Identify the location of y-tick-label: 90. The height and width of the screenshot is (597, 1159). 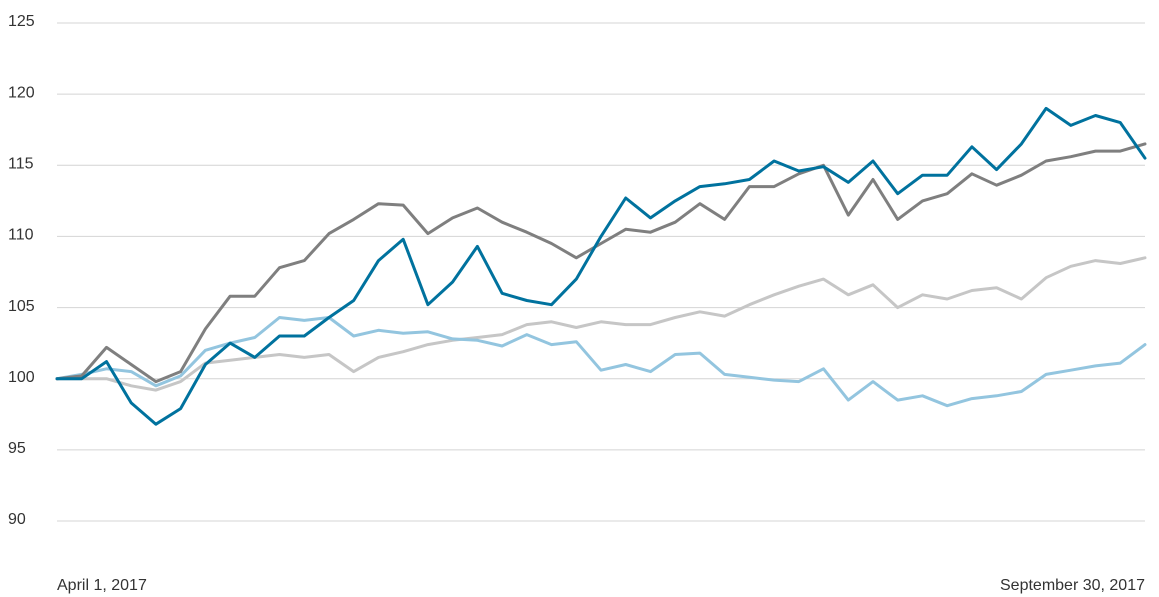
(17, 519).